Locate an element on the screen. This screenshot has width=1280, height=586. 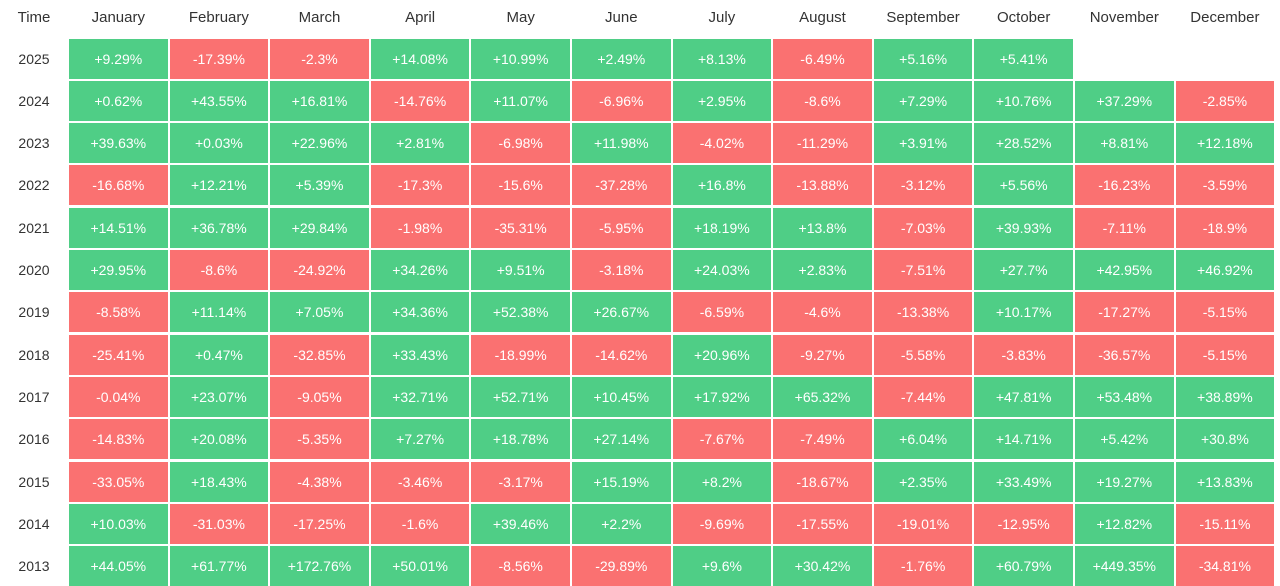
heatmap-cell-2021-march: +29.84% is located at coordinates (319, 227).